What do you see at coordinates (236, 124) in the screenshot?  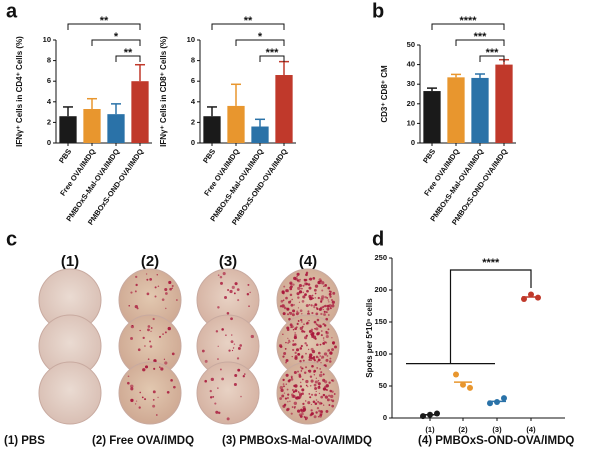 I see `bar` at bounding box center [236, 124].